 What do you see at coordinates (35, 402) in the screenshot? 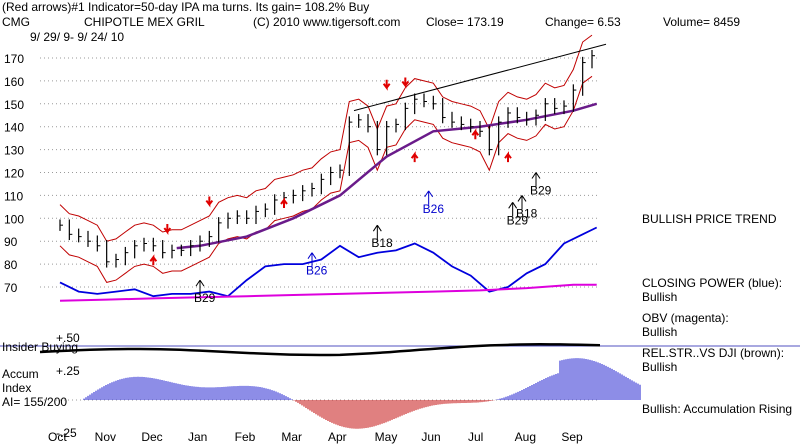
I see `ai-label: AI= 155/200` at bounding box center [35, 402].